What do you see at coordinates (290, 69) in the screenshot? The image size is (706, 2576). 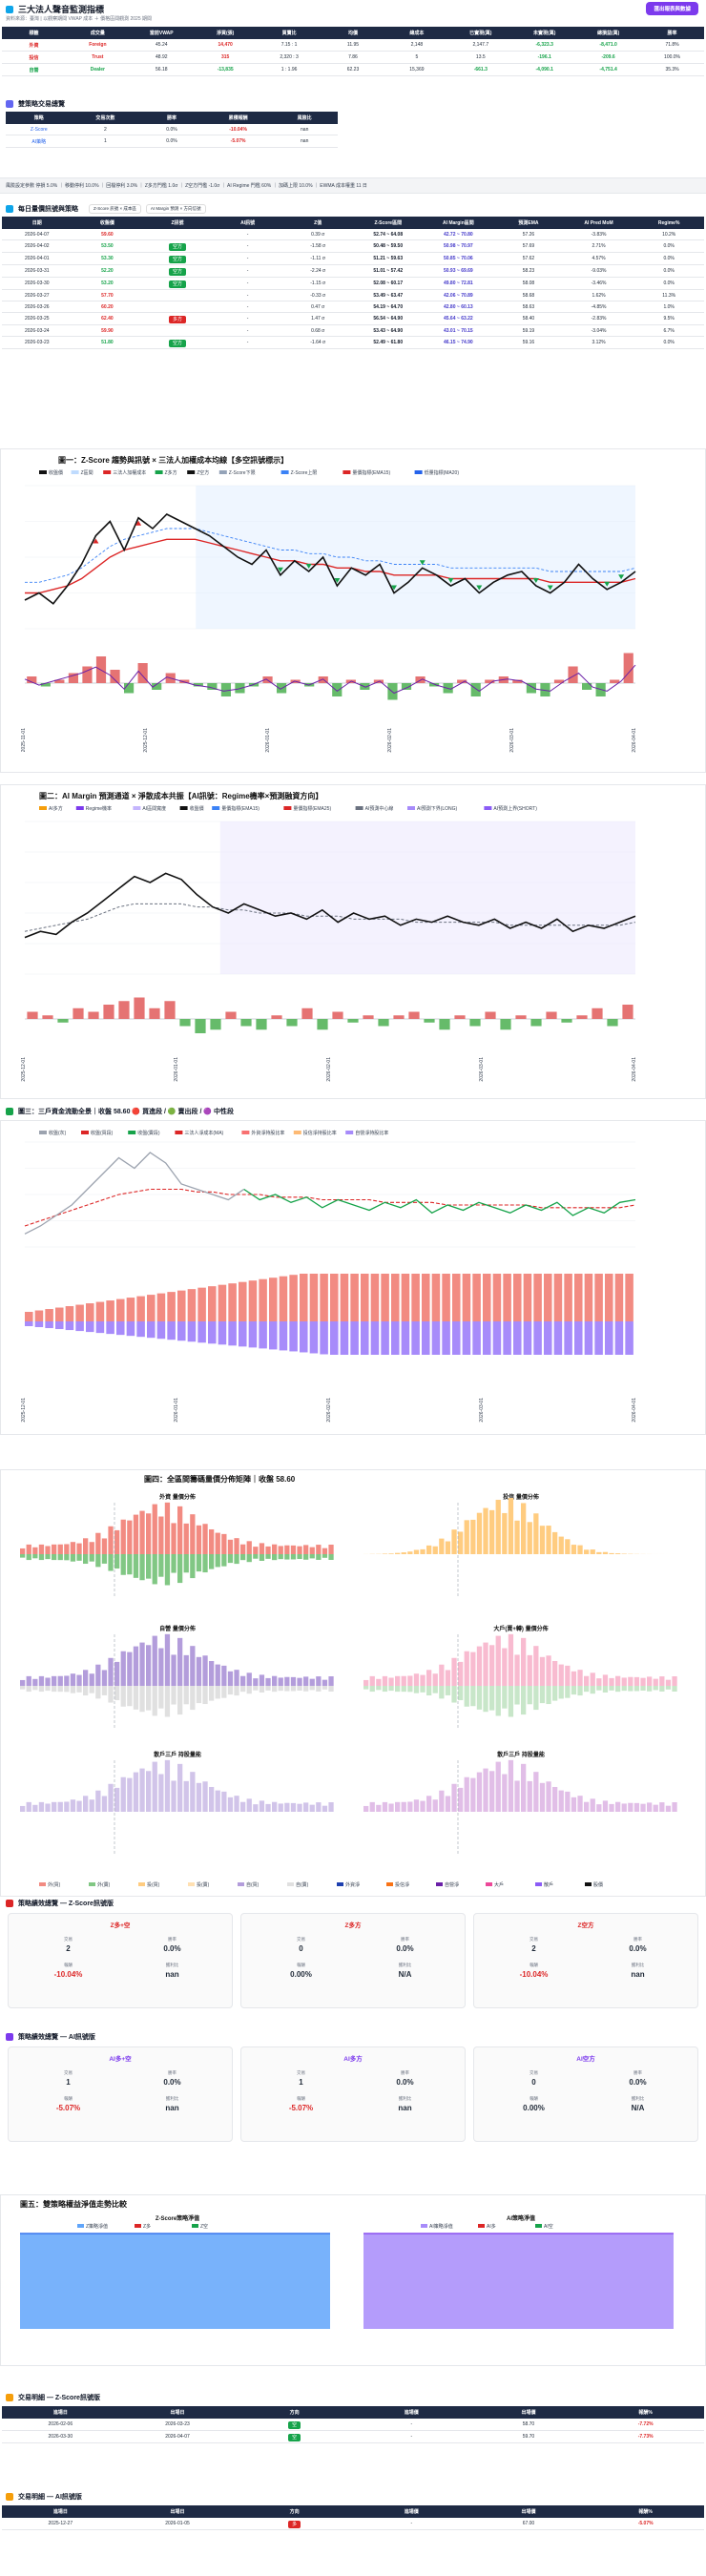 I see `table-cell: 1 : 1.96` at bounding box center [290, 69].